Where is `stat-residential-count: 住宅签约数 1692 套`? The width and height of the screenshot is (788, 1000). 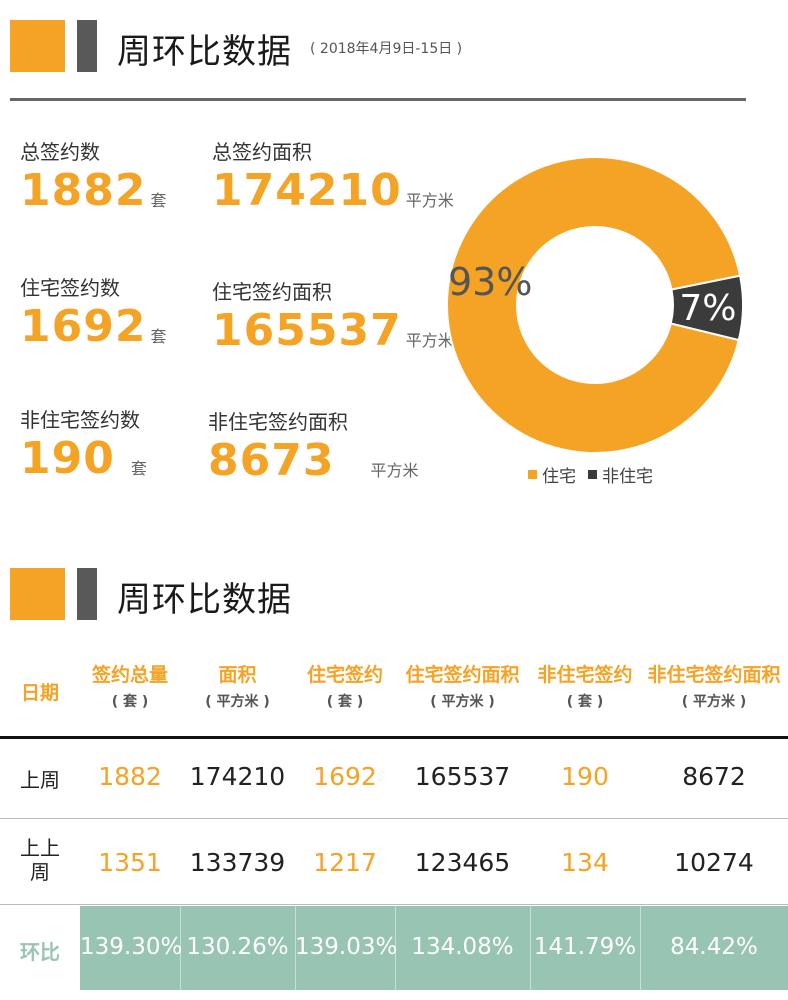
stat-residential-count: 住宅签约数 1692 套 is located at coordinates (93, 310).